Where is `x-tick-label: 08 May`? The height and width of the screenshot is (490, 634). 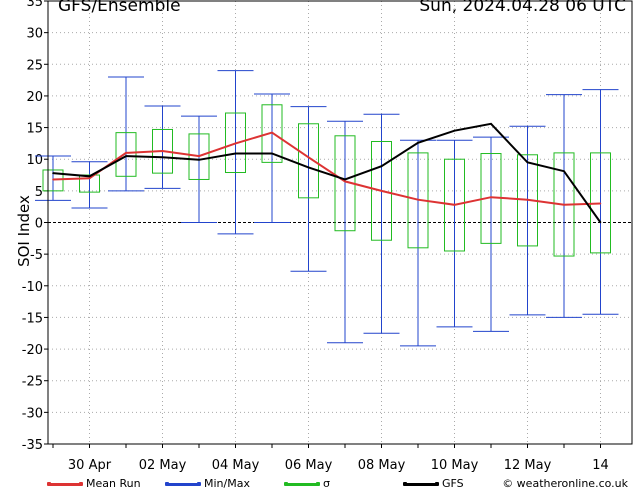 x-tick-label: 08 May is located at coordinates (382, 465).